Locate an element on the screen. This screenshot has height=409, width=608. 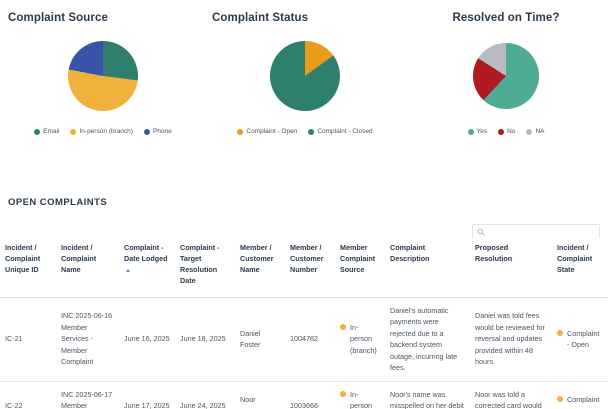
pie-chart-resolved-on-time is located at coordinates (506, 76).